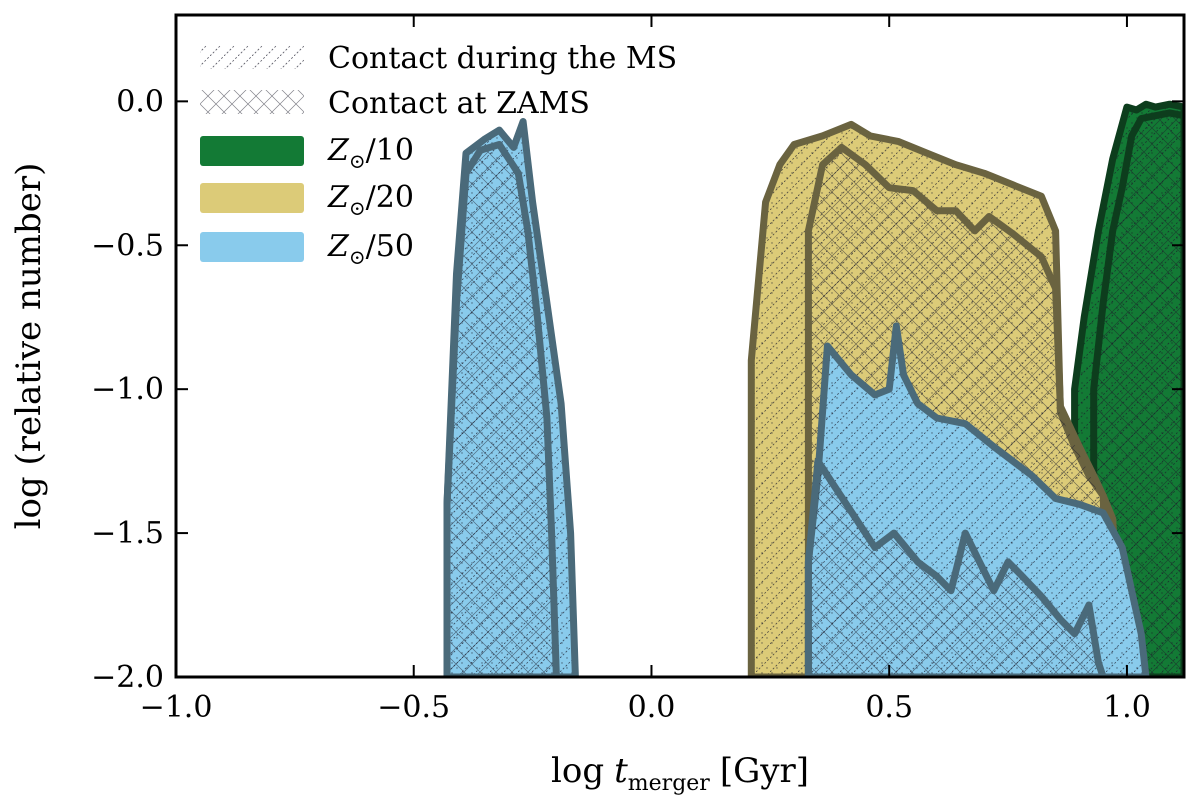 This screenshot has height=804, width=1200. I want to click on legend-label-z10: Z⊙/10, so click(370, 153).